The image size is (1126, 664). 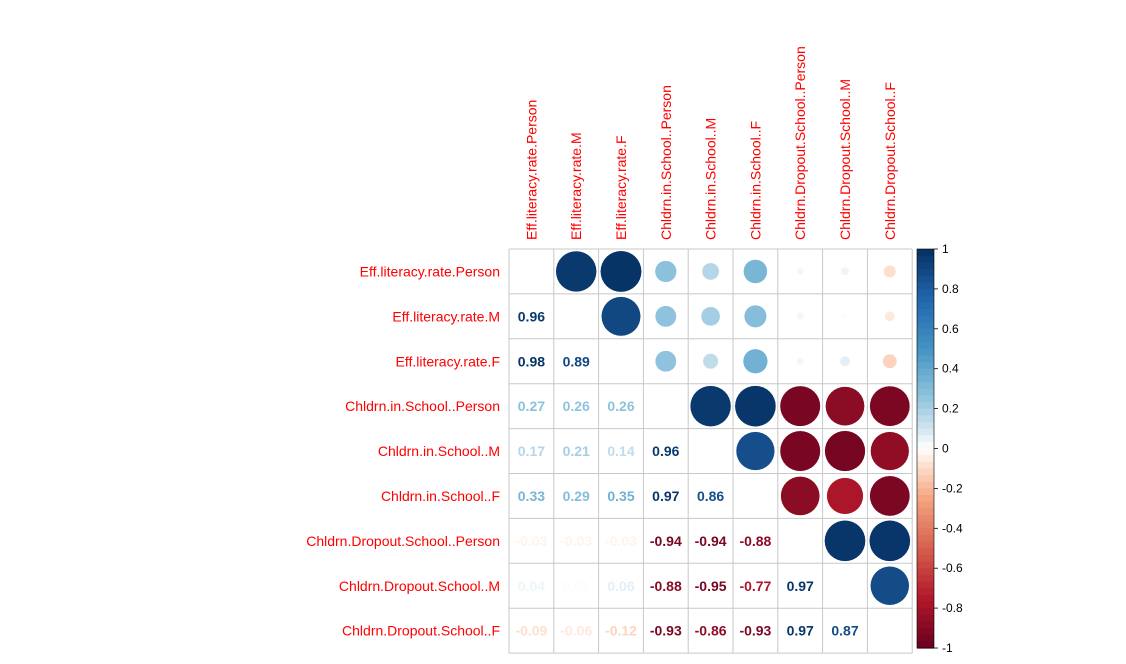 What do you see at coordinates (800, 143) in the screenshot?
I see `column-label: Chldrn.Dropout.School..Person` at bounding box center [800, 143].